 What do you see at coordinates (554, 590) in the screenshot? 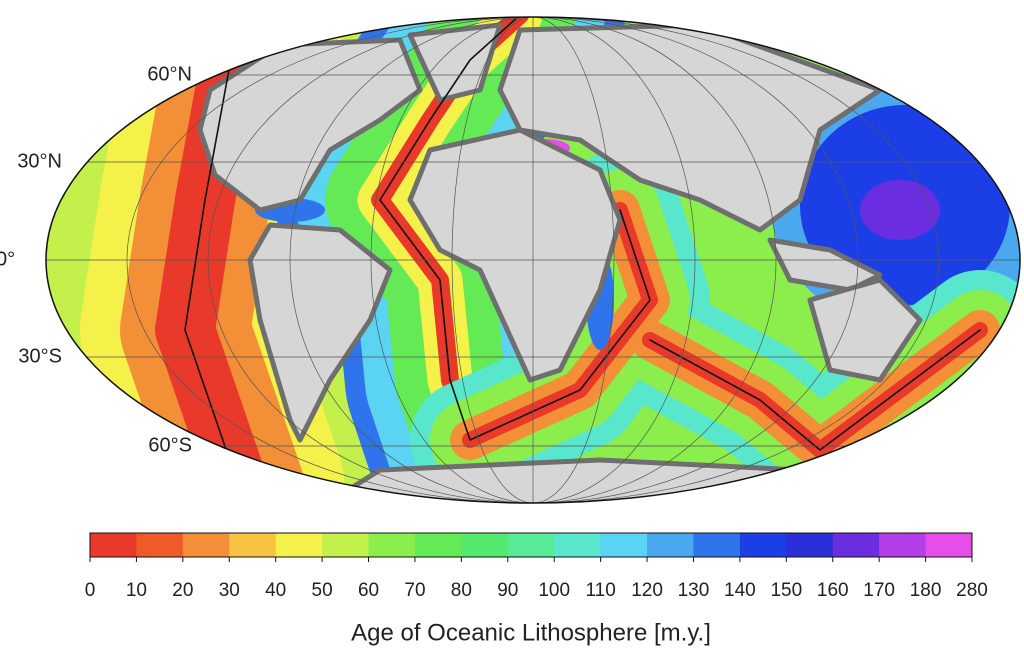
I see `colorbar-tick-label: 100` at bounding box center [554, 590].